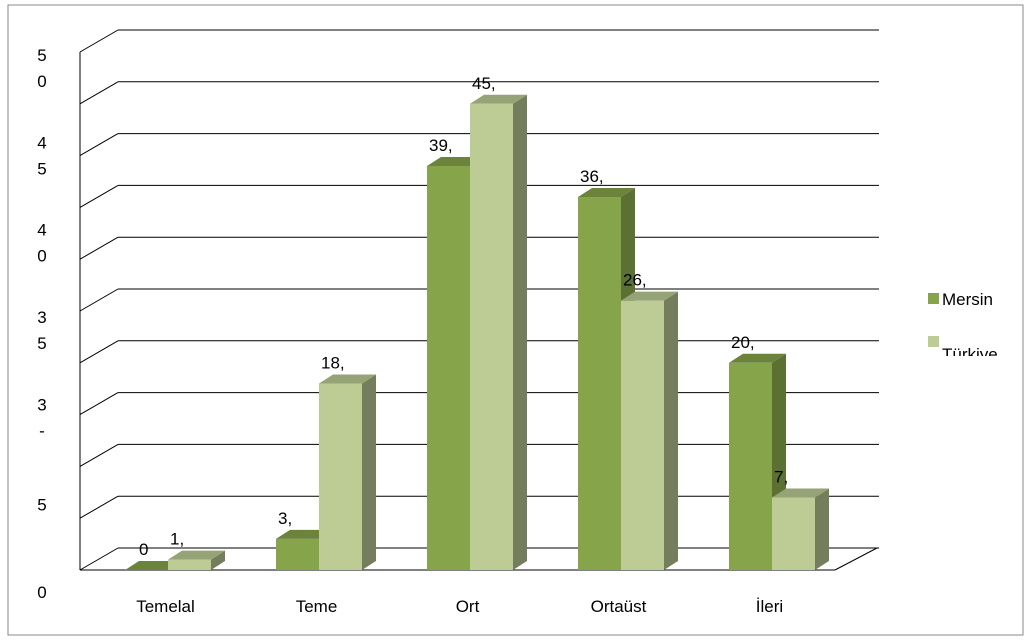 This screenshot has height=644, width=1034. I want to click on x-tick-label: İleri, so click(769, 606).